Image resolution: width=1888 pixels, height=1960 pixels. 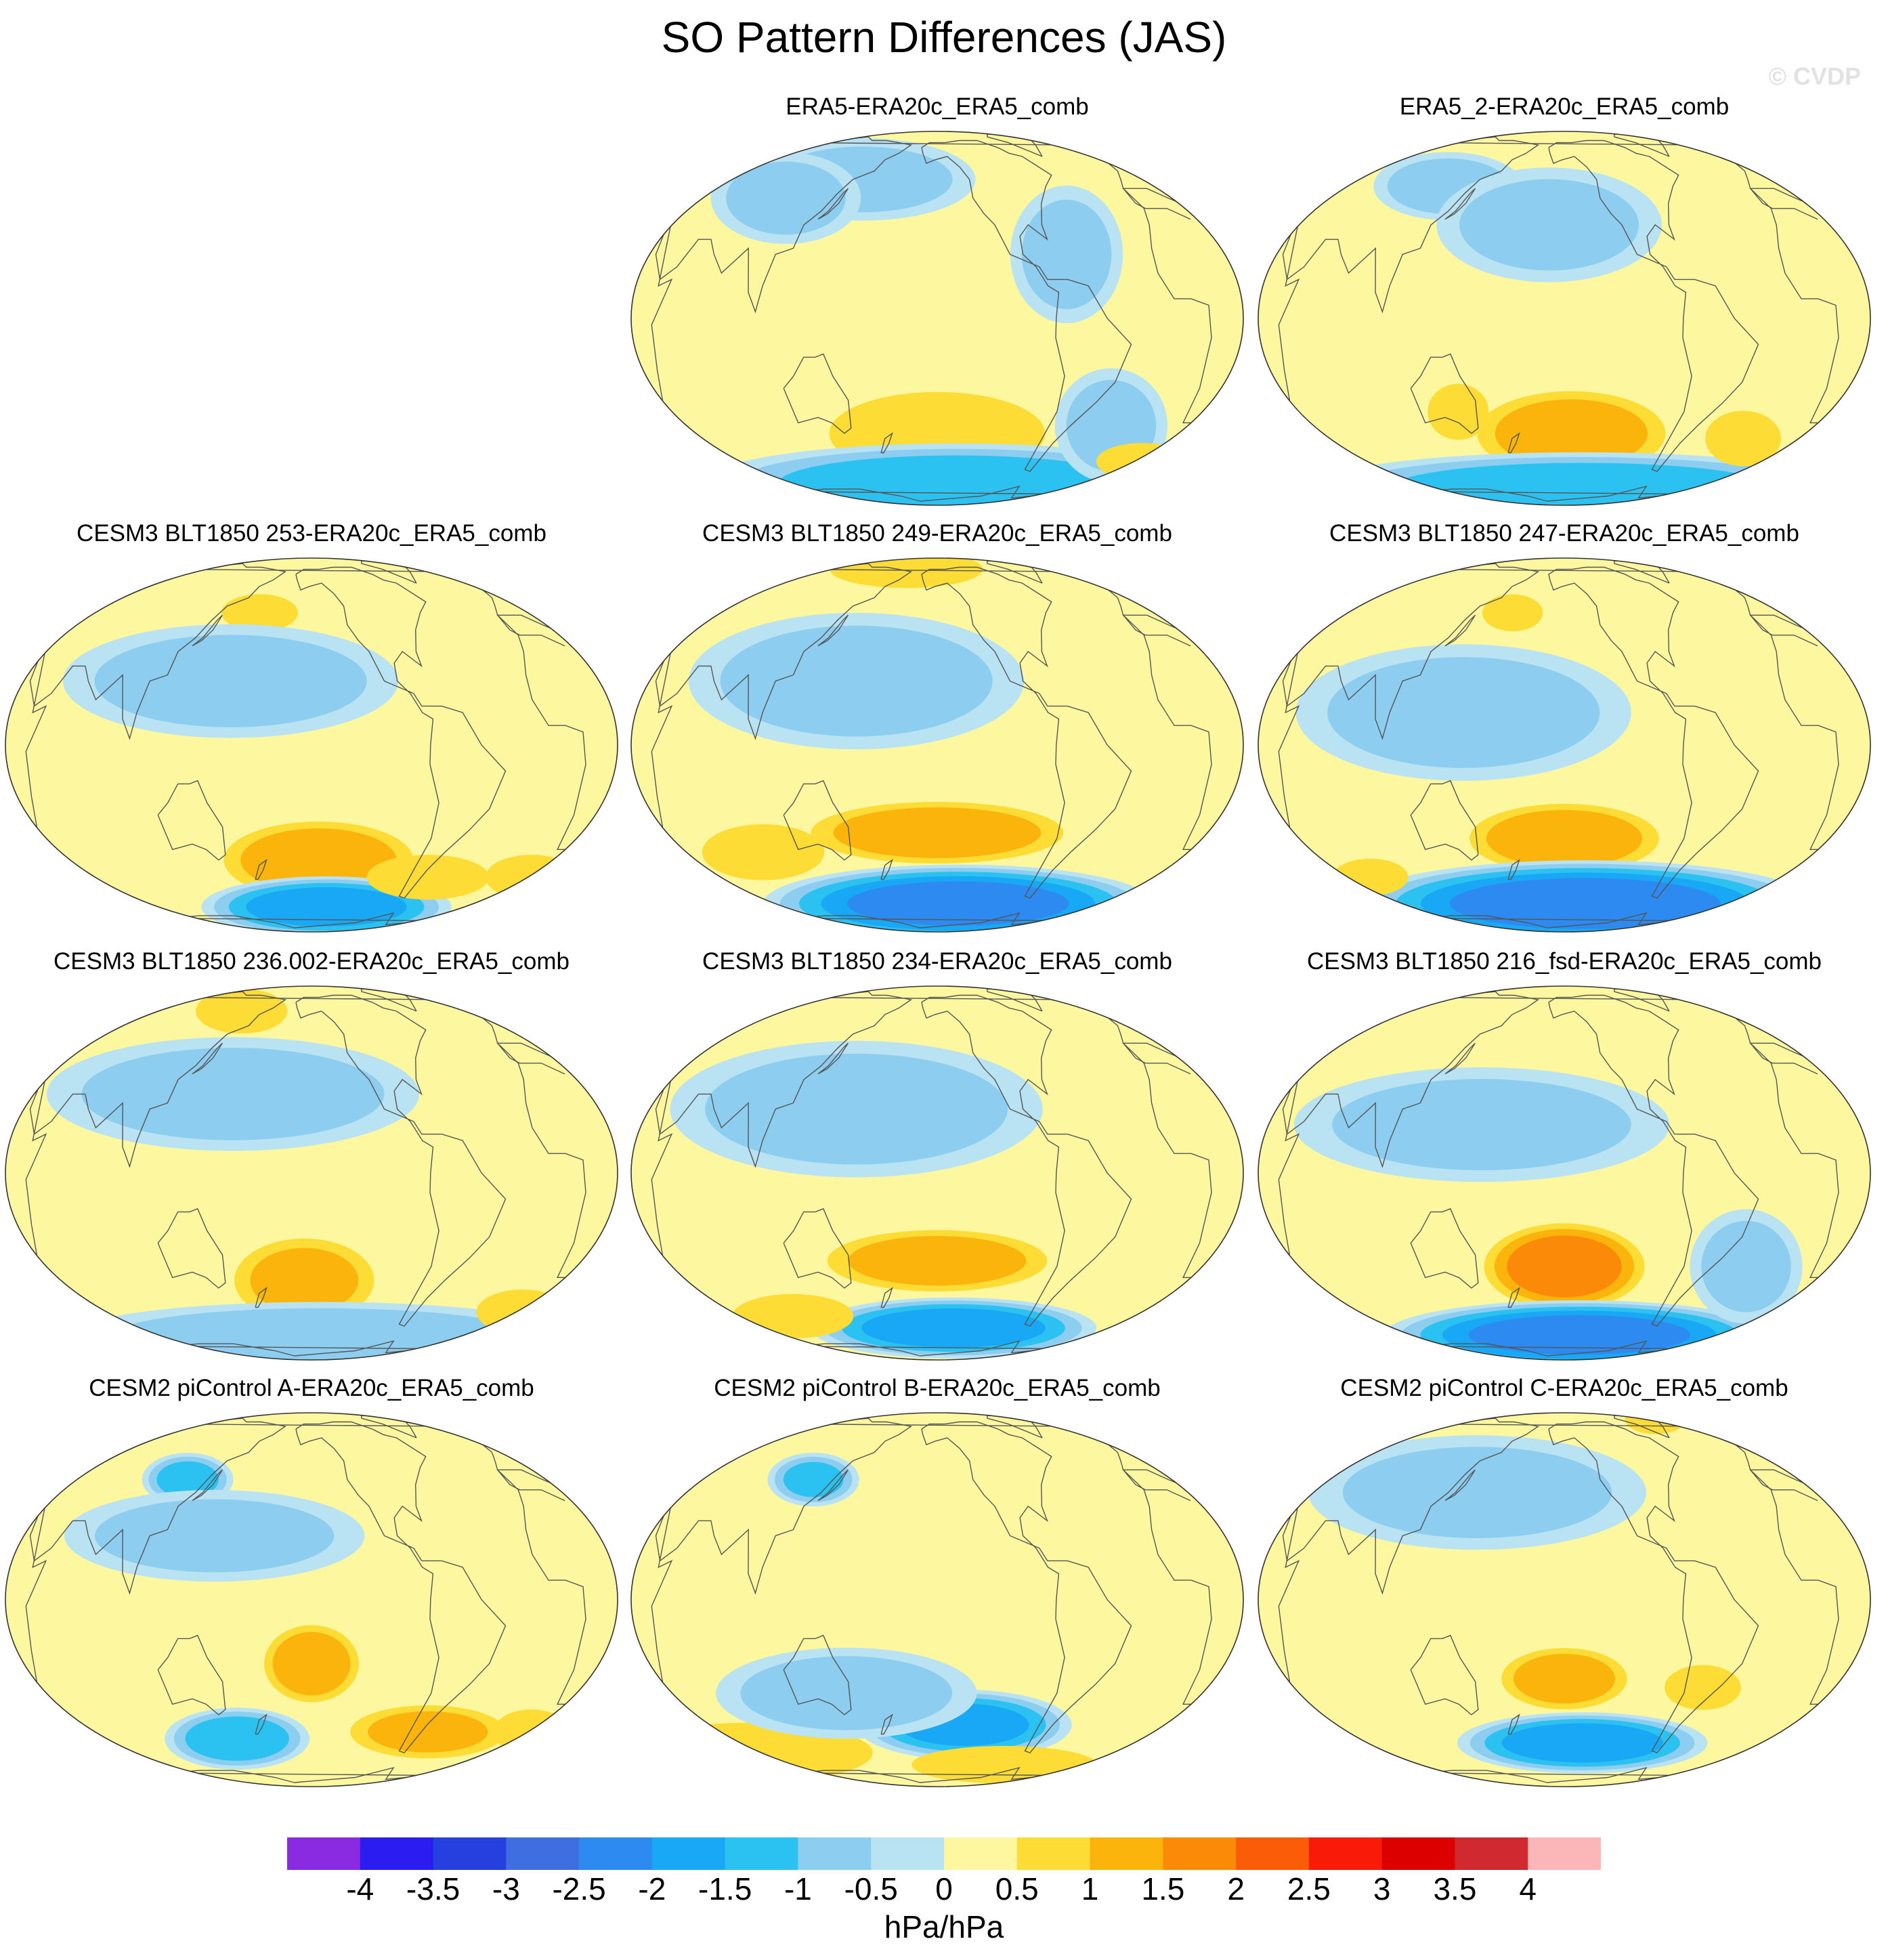 I want to click on cvdp-watermark: © CVDP, so click(x=1815, y=76).